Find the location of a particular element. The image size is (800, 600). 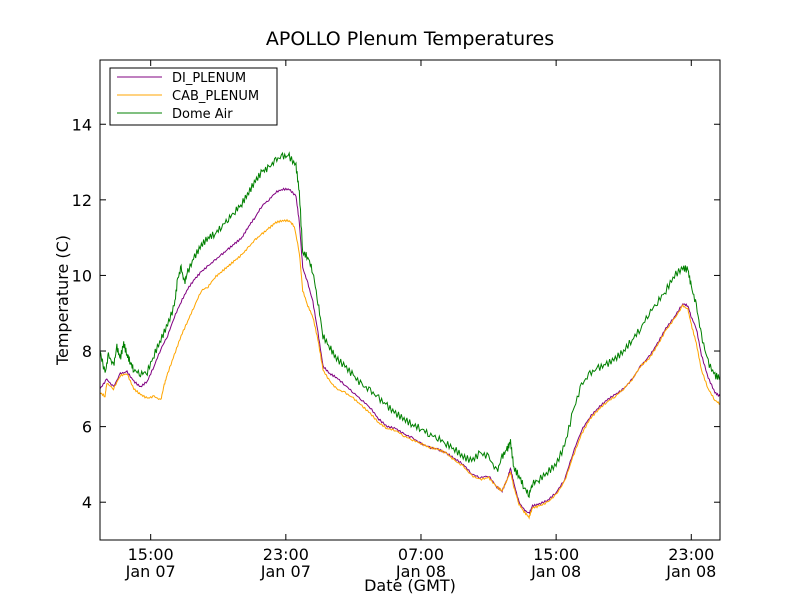

chart-title: APOLLO Plenum Temperatures is located at coordinates (410, 39).